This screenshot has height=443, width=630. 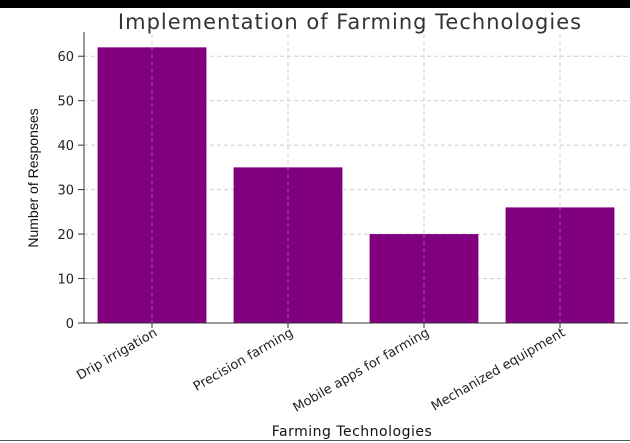 I want to click on x-tick-label: Precision farming, so click(x=243, y=359).